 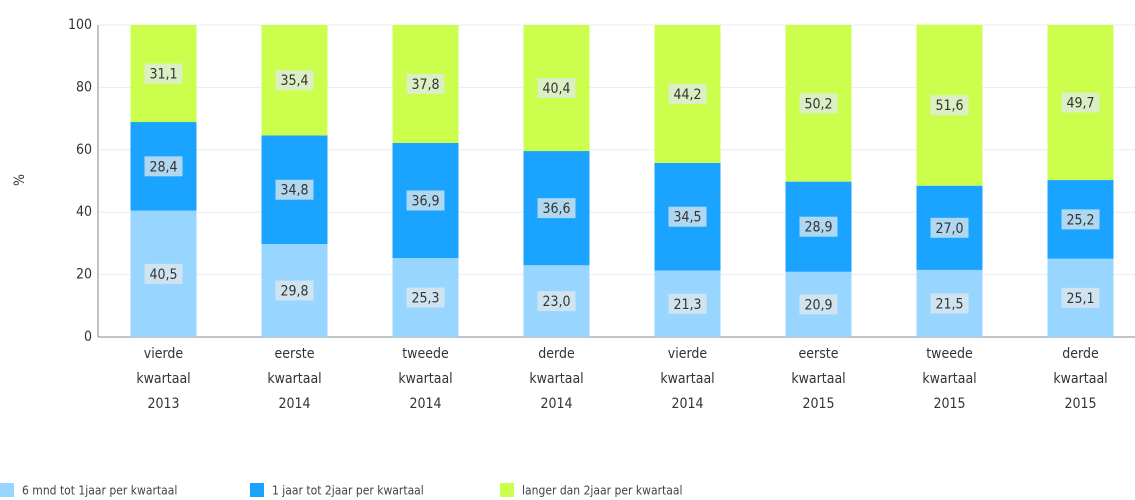 I want to click on data-label: 28,4, so click(x=163, y=167).